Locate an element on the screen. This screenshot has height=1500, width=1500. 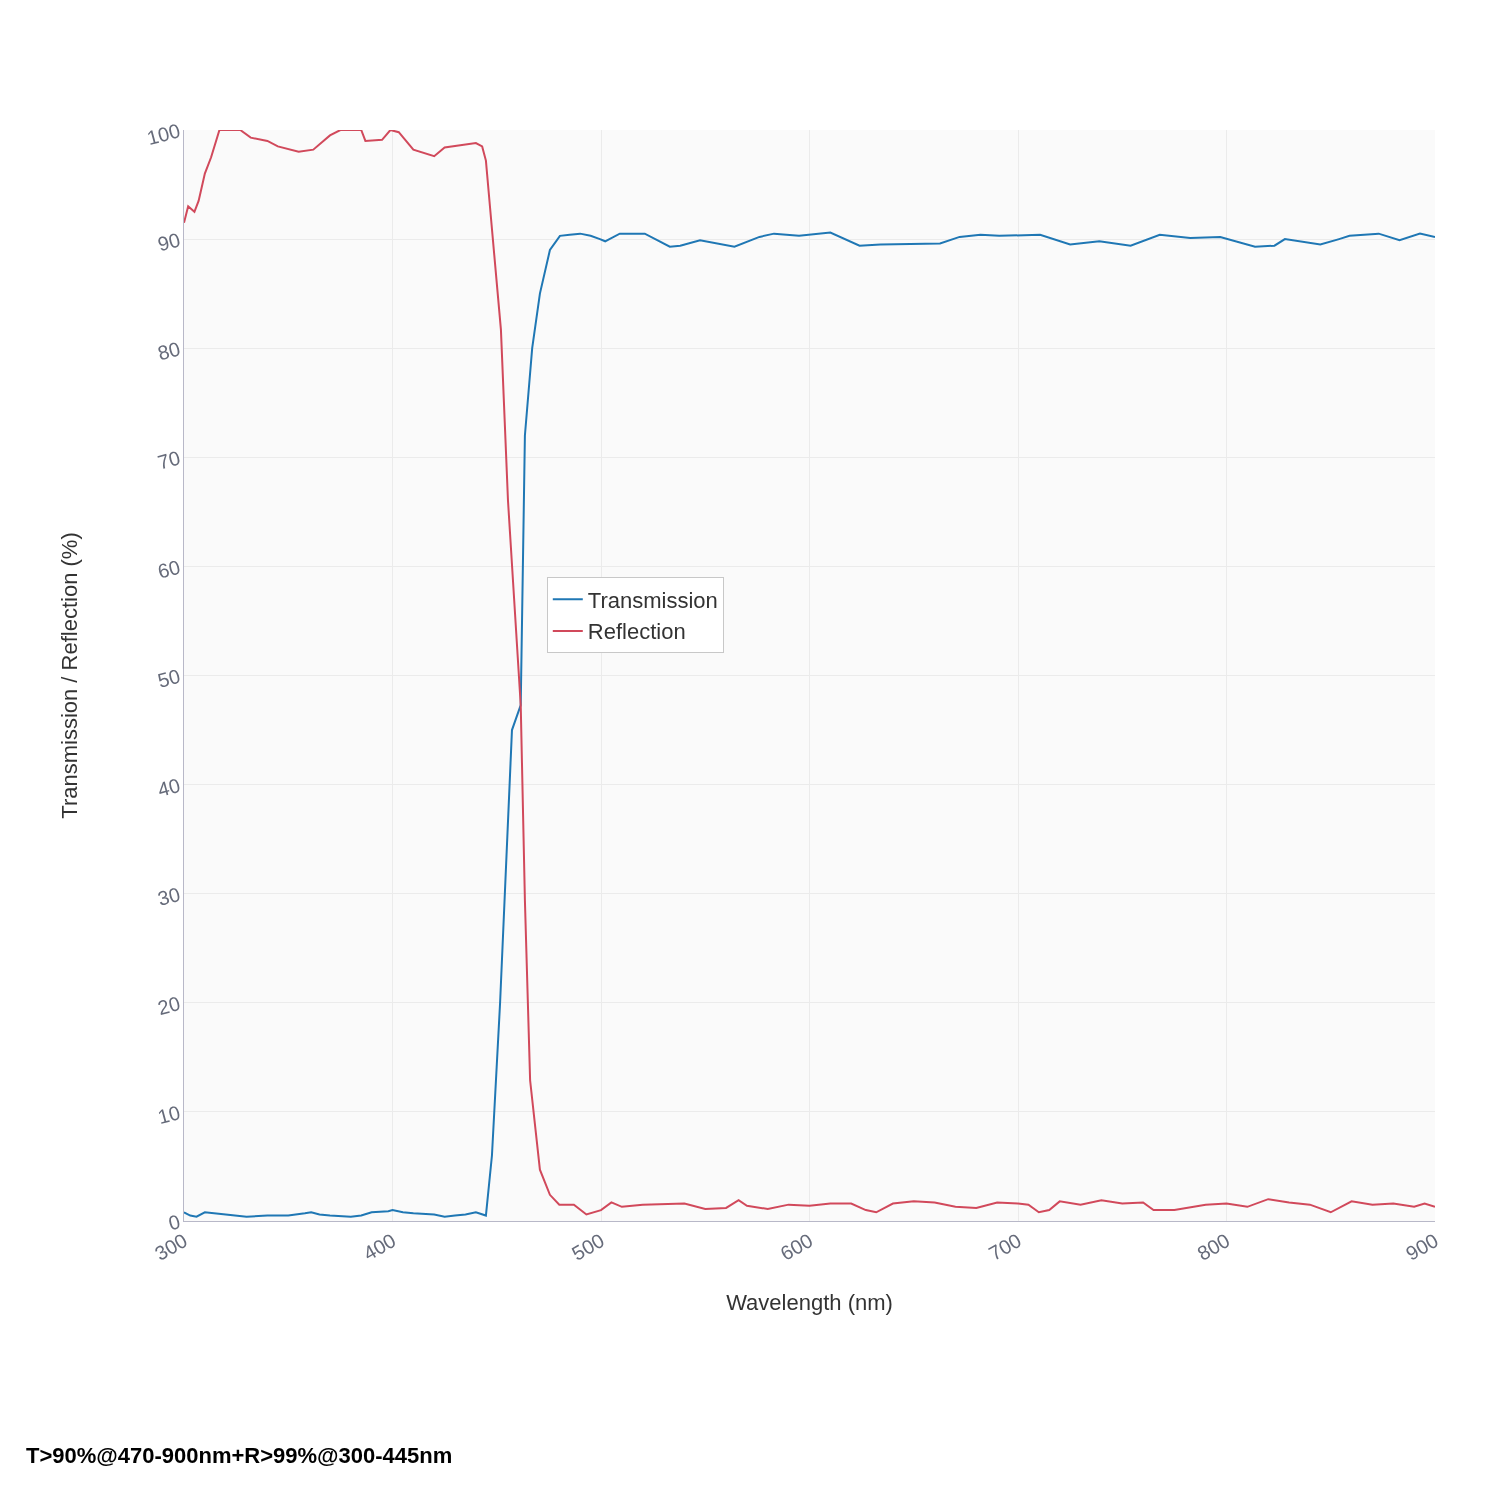
x-tick-label: 800 is located at coordinates (1213, 1247).